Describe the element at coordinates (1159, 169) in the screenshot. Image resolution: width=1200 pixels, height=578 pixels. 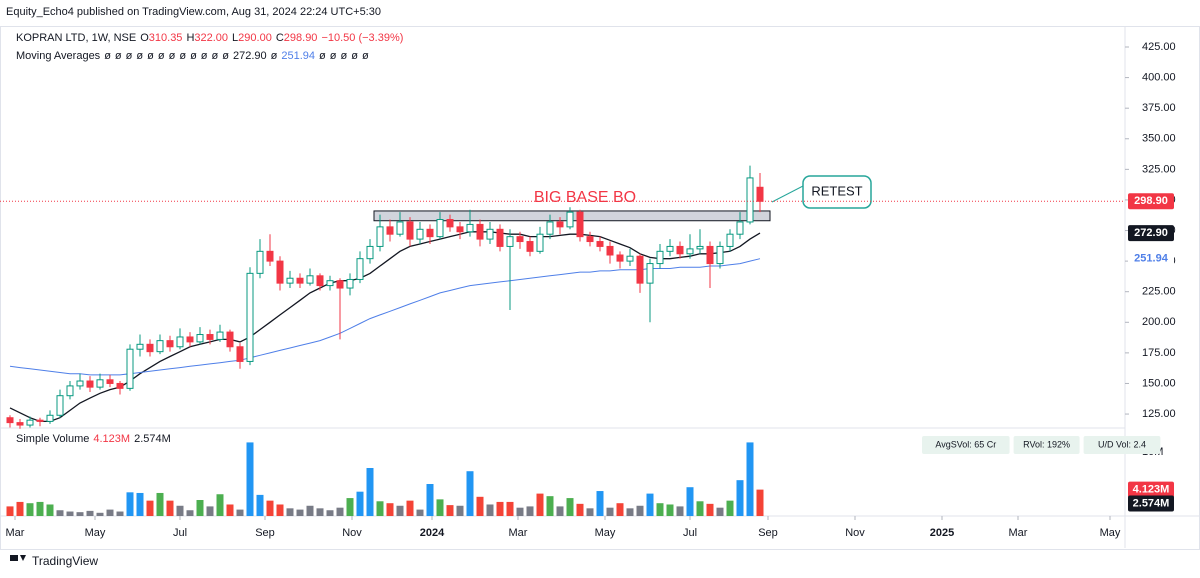
I see `y-tick-label: 325.00` at that location.